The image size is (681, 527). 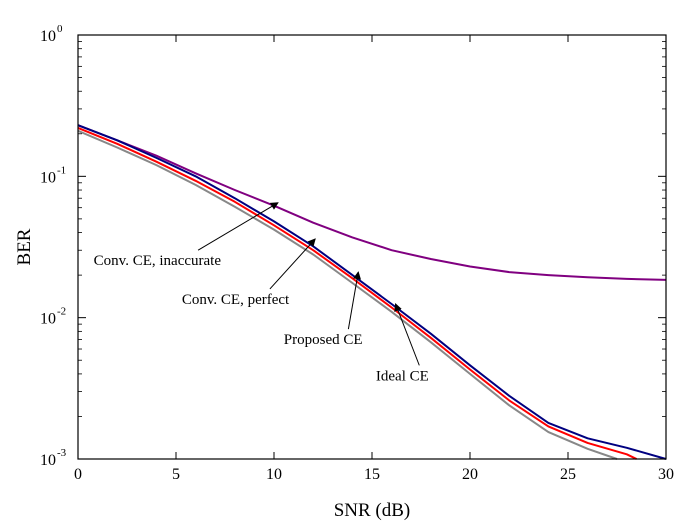 What do you see at coordinates (666, 474) in the screenshot?
I see `x-tick-label: 30` at bounding box center [666, 474].